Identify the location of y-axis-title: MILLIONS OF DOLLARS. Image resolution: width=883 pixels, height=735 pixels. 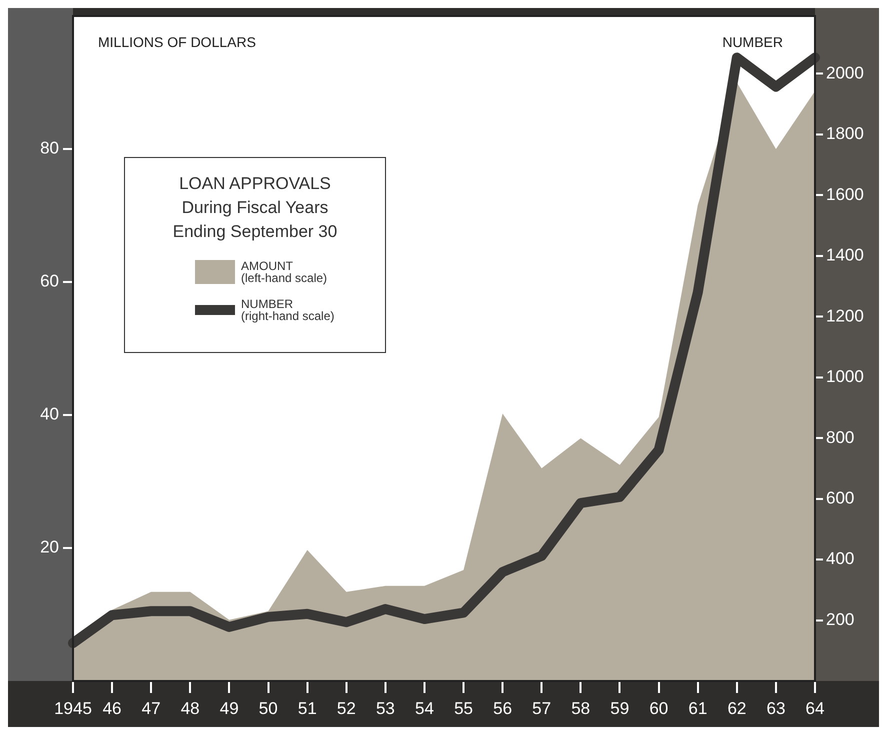
(177, 42).